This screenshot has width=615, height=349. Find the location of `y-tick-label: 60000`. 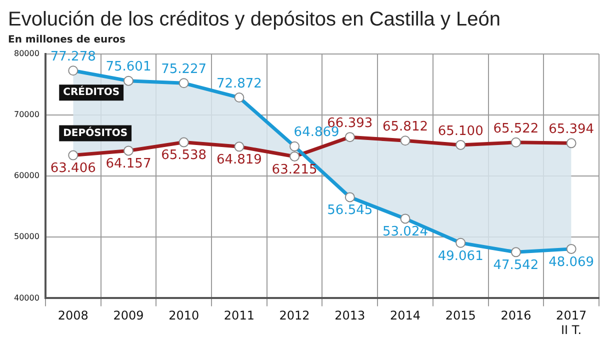

y-tick-label: 60000 is located at coordinates (27, 175).